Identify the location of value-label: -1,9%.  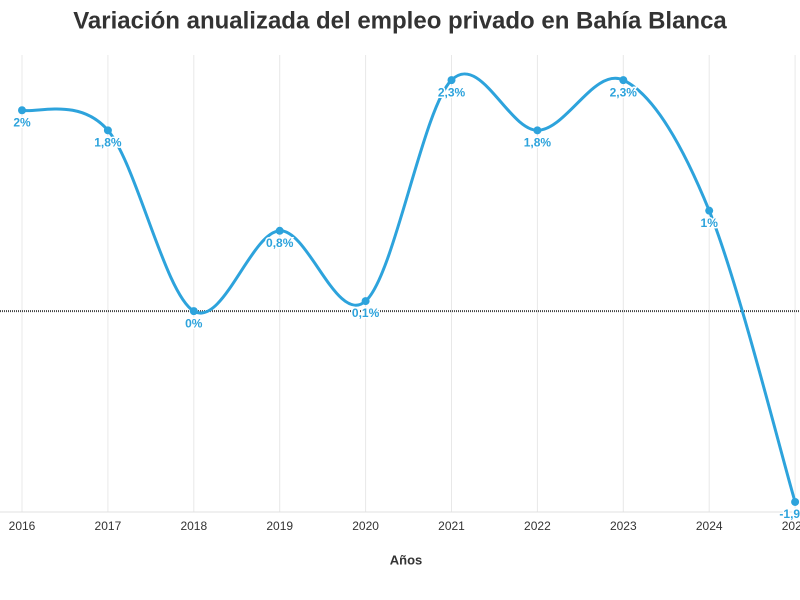
(789, 514).